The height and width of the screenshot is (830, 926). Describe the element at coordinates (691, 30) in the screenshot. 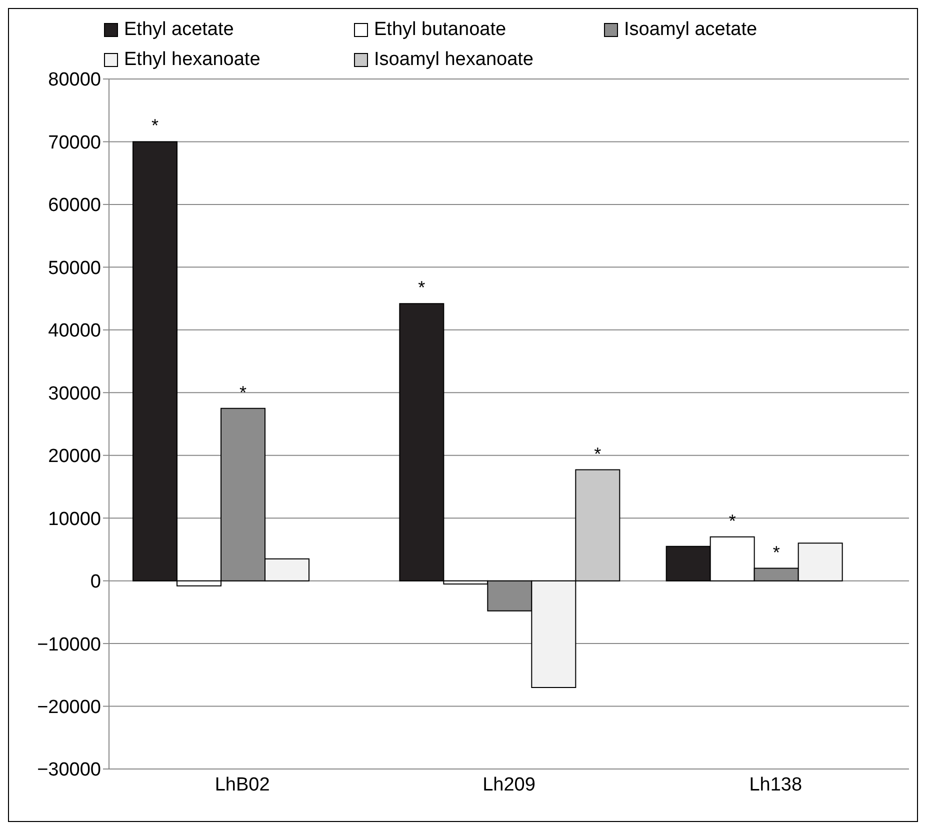

I see `legend-label: Isoamyl acetate` at that location.